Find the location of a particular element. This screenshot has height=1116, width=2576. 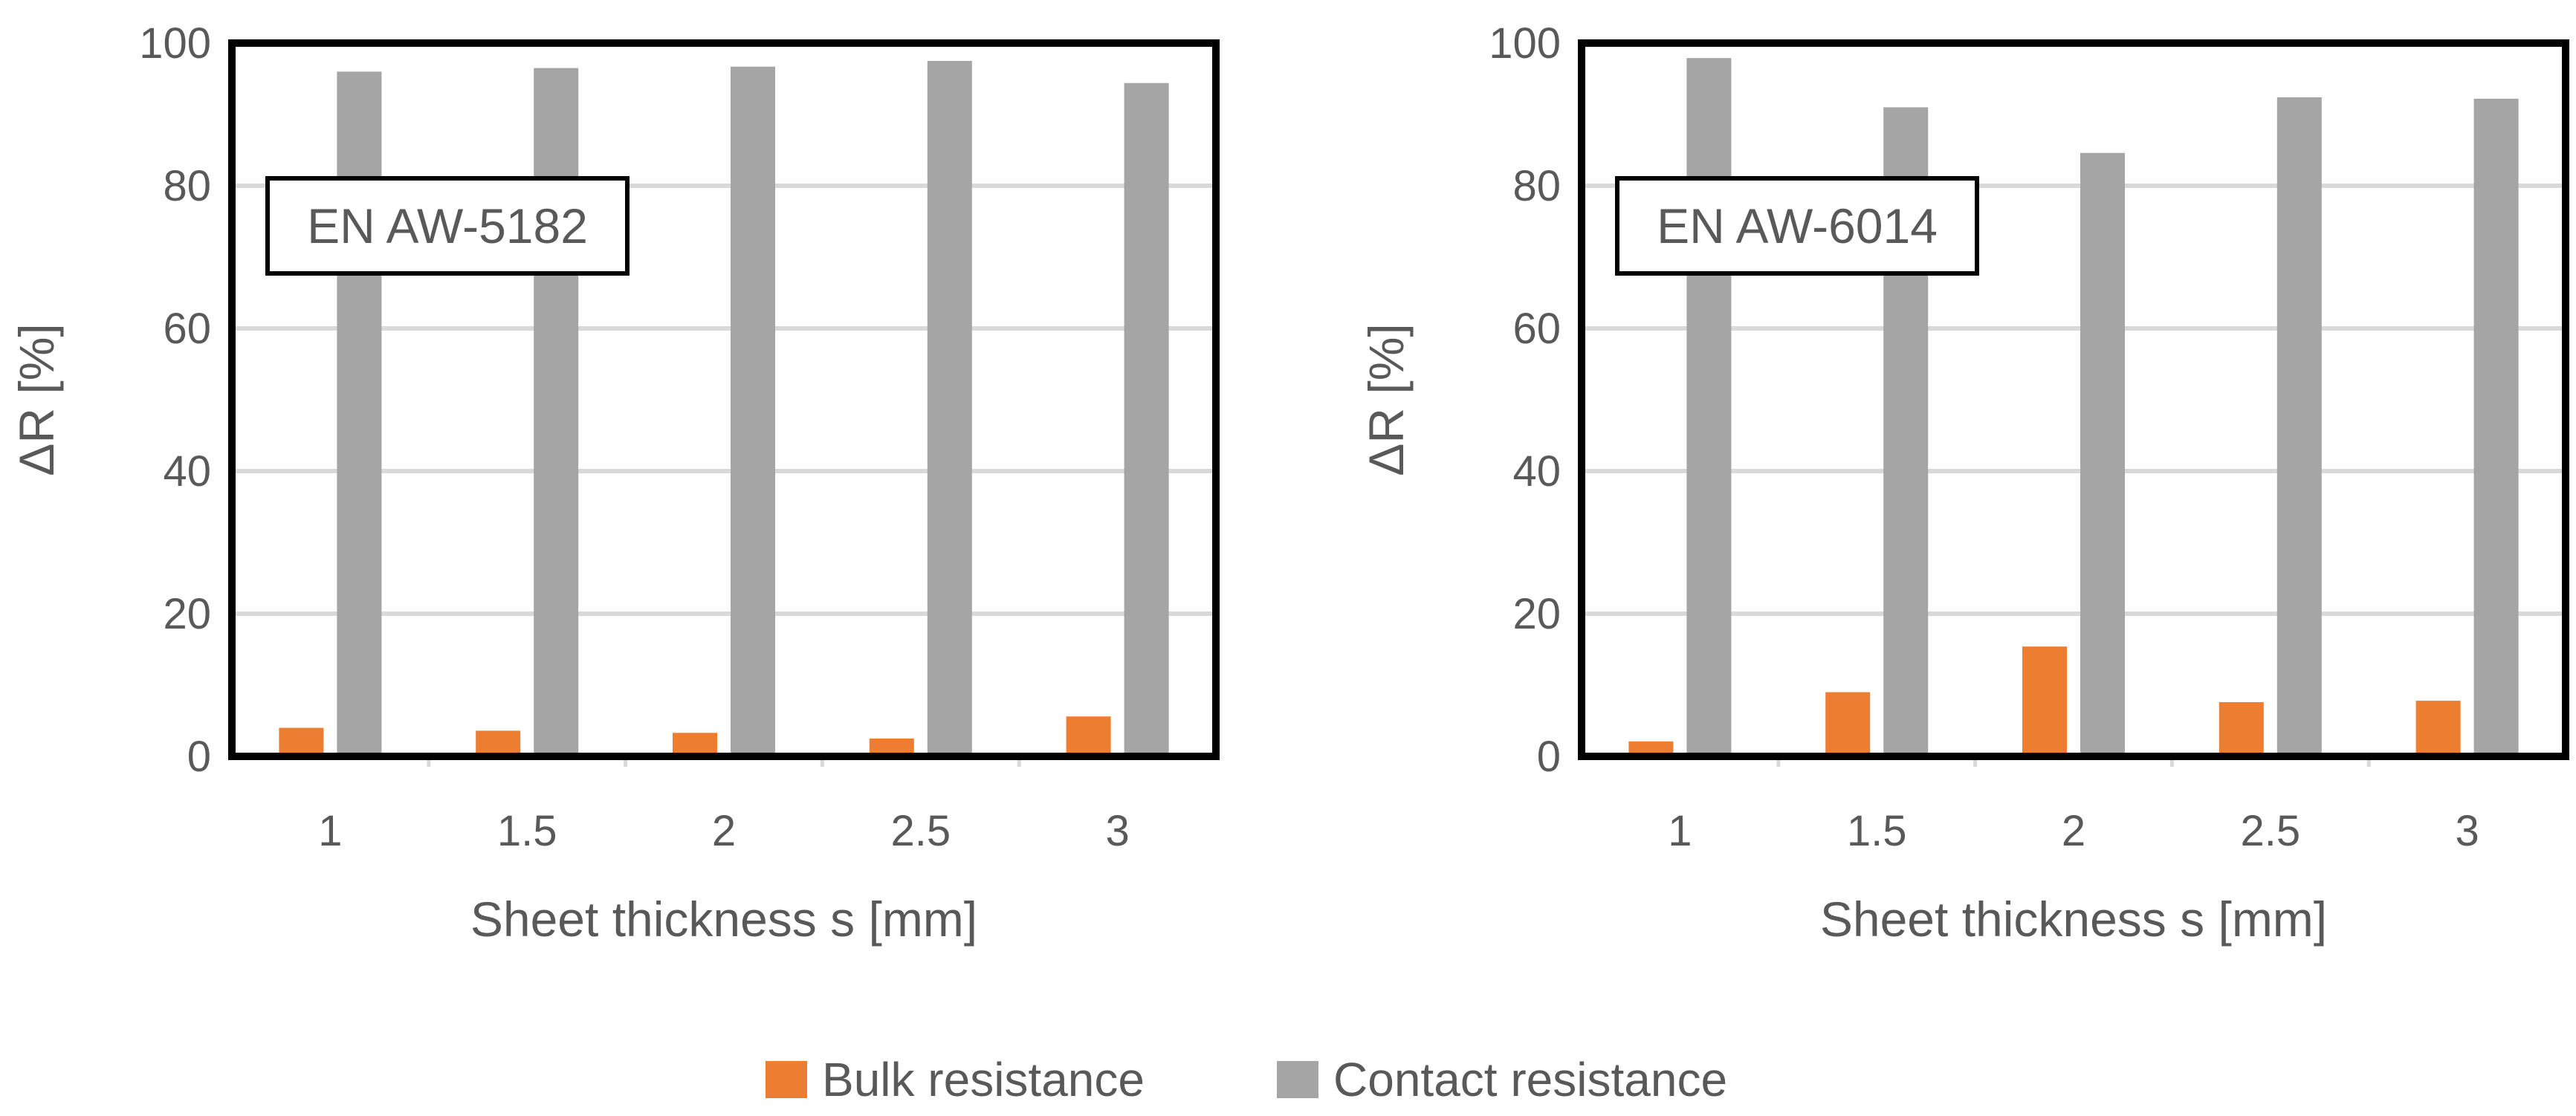

legend: Bulk resistance Contact resistance is located at coordinates (1246, 1079).